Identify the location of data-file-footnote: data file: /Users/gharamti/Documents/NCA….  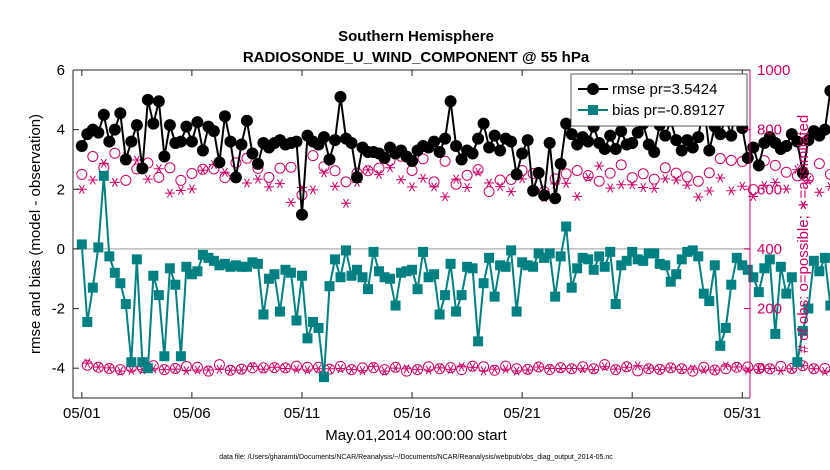
(416, 457).